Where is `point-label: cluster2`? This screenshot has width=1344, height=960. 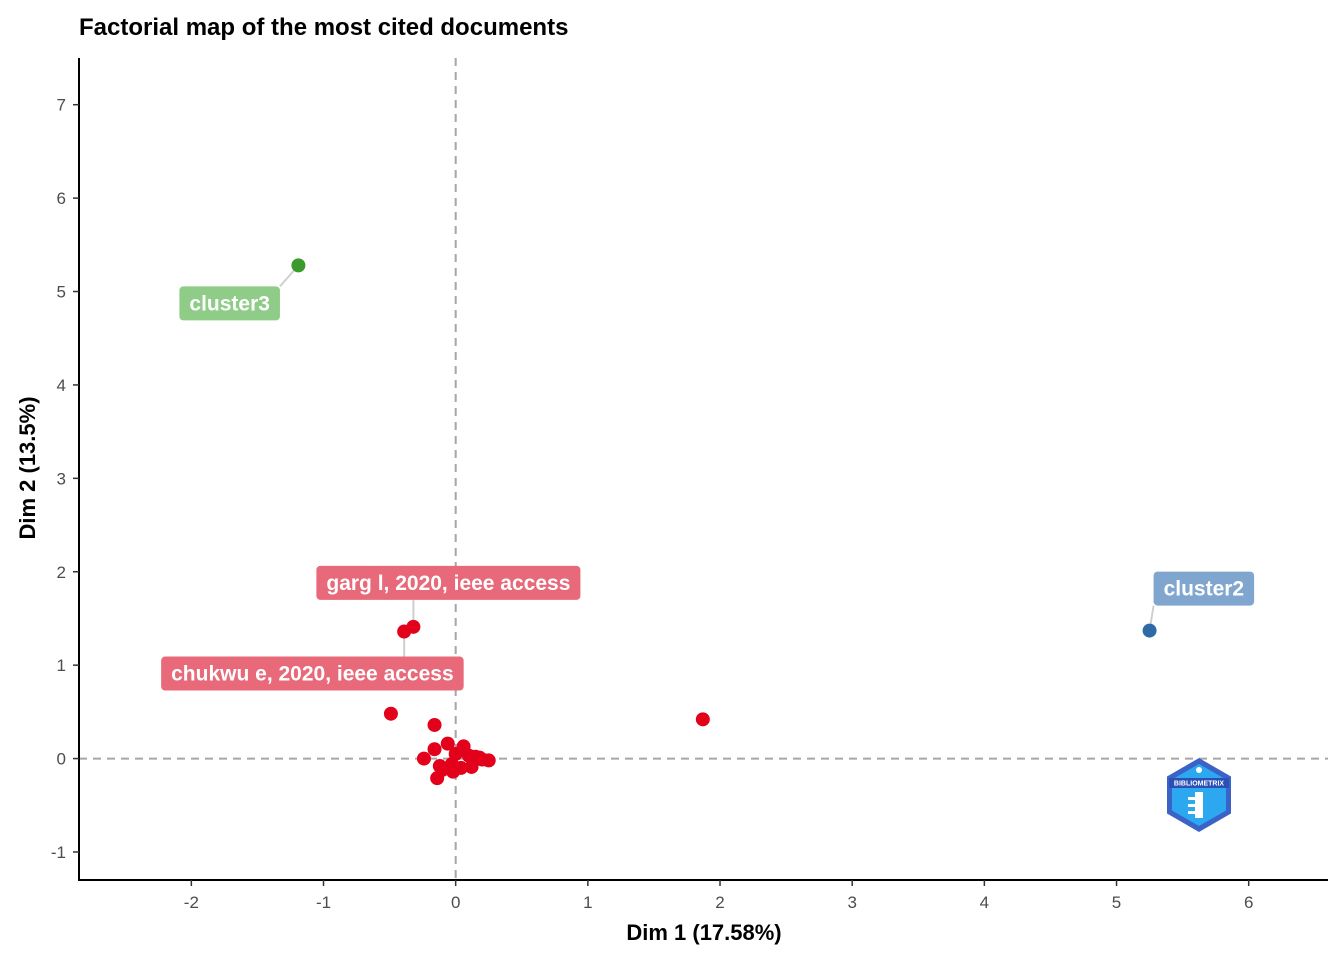
point-label: cluster2 is located at coordinates (1204, 588).